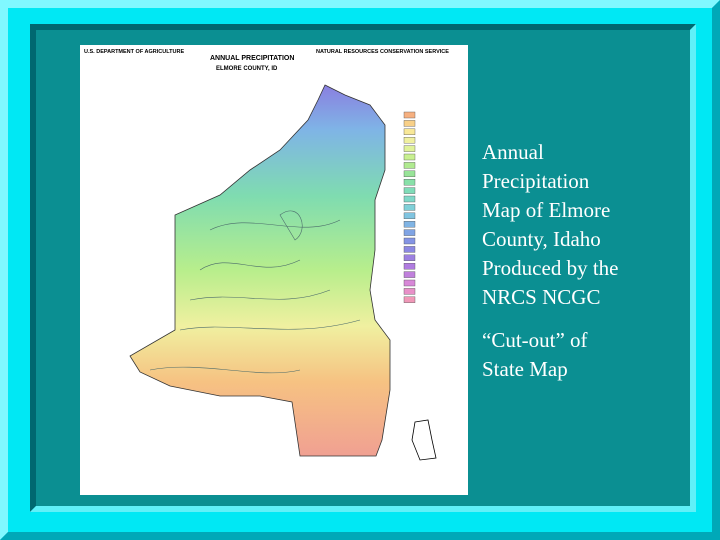 This screenshot has width=720, height=540. Describe the element at coordinates (550, 268) in the screenshot. I see `caption-line: Produced by the` at that location.